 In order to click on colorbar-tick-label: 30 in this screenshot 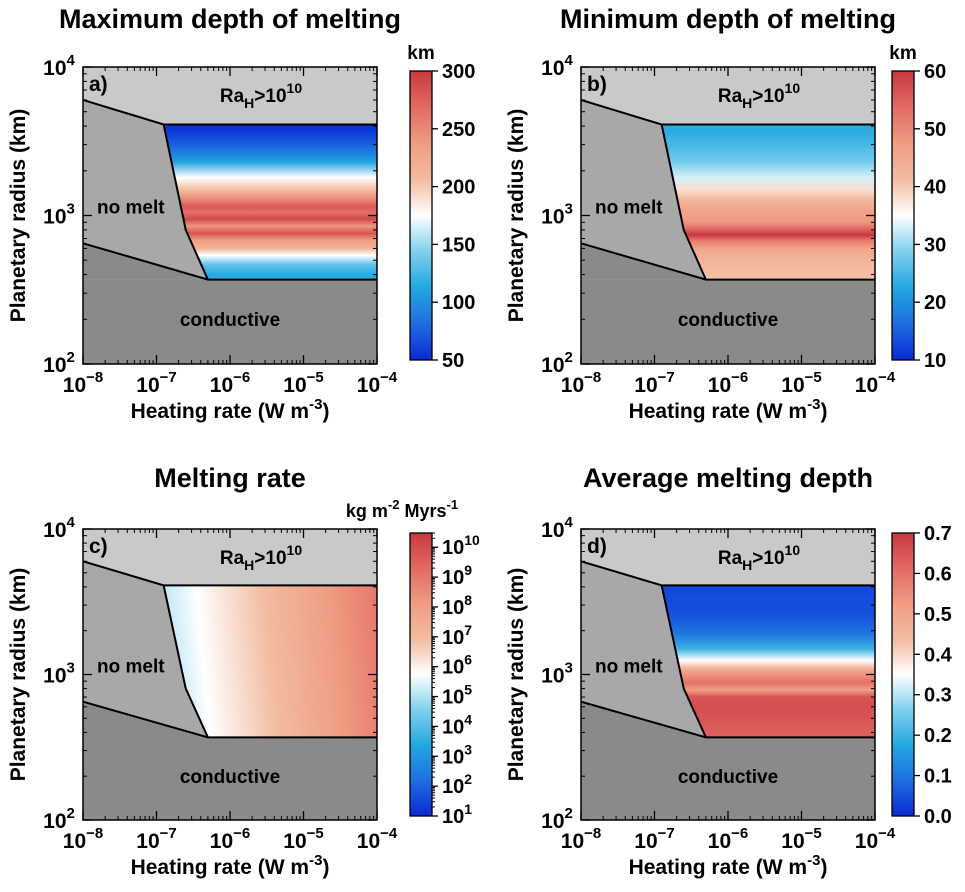, I will do `click(935, 245)`.